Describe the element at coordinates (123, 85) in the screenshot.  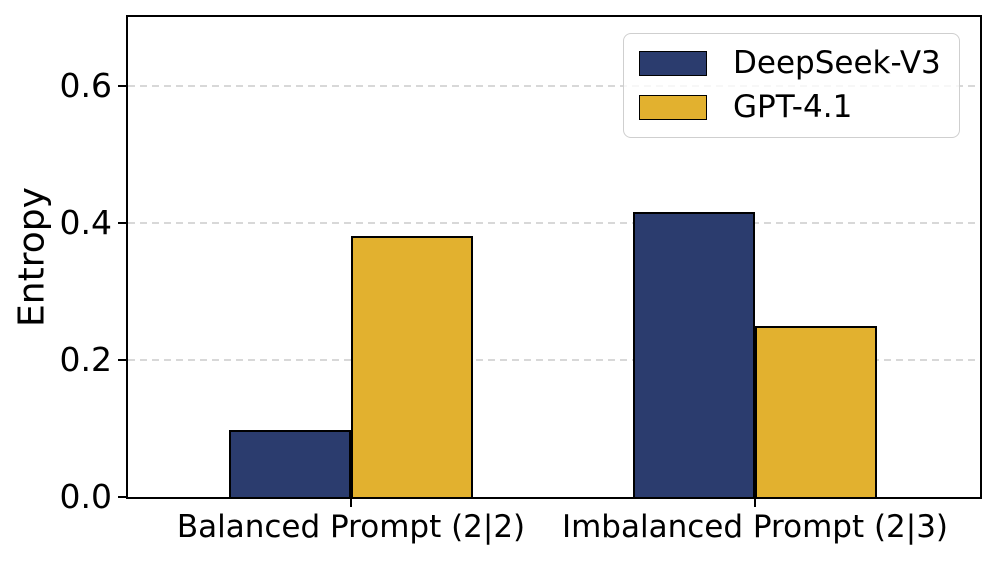
I see `y-tick-mark-0.6` at that location.